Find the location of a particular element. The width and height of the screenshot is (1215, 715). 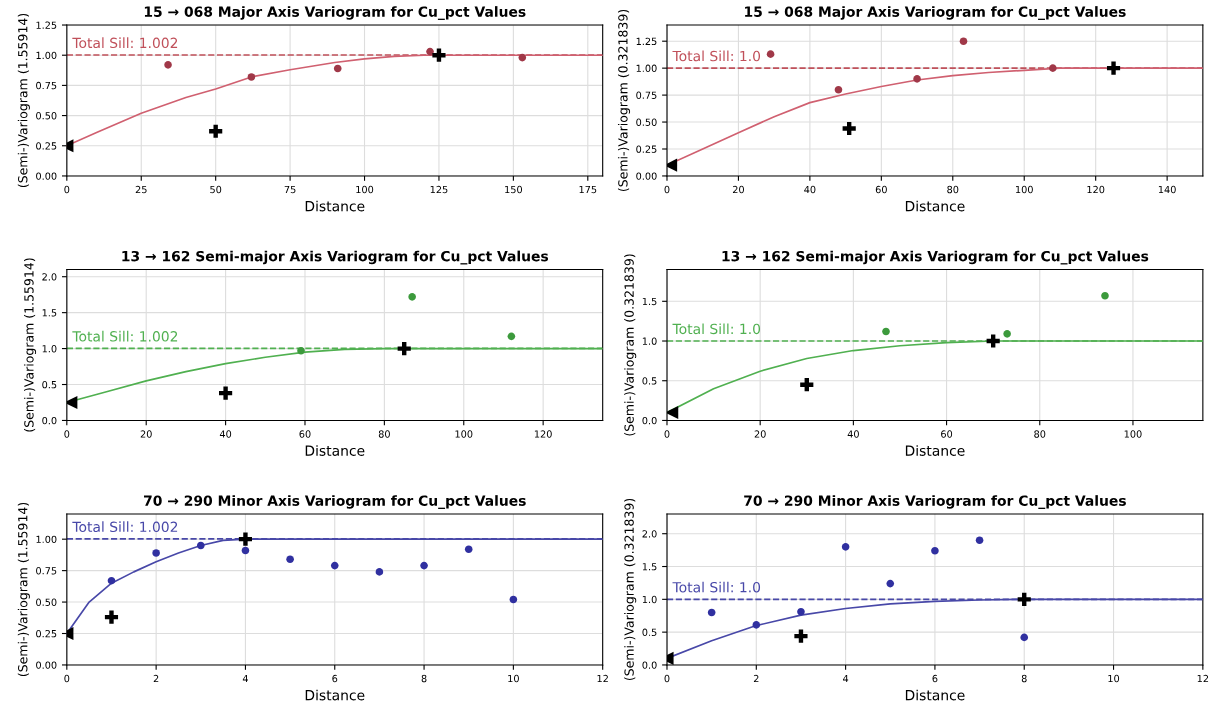

x-tick-label: 175 is located at coordinates (588, 189).